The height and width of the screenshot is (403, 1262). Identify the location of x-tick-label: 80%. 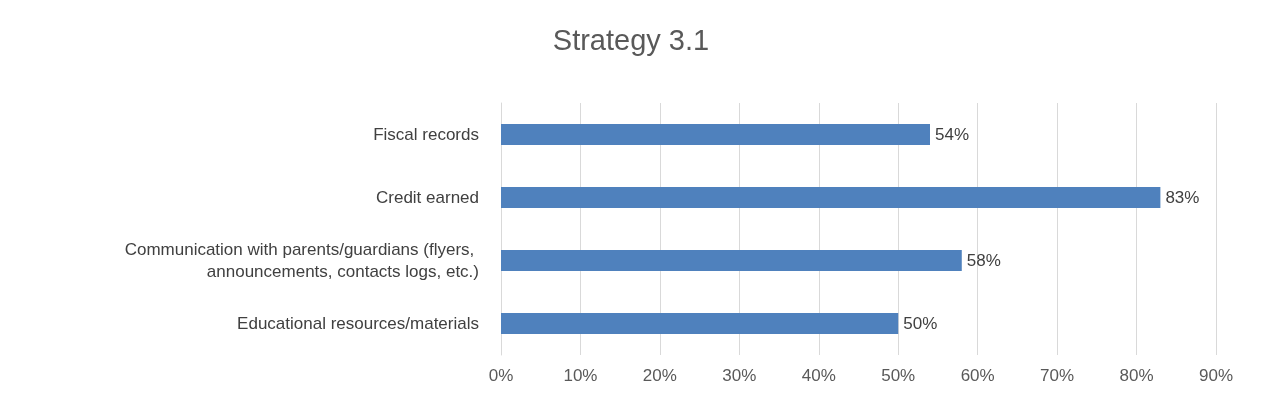
(1136, 375).